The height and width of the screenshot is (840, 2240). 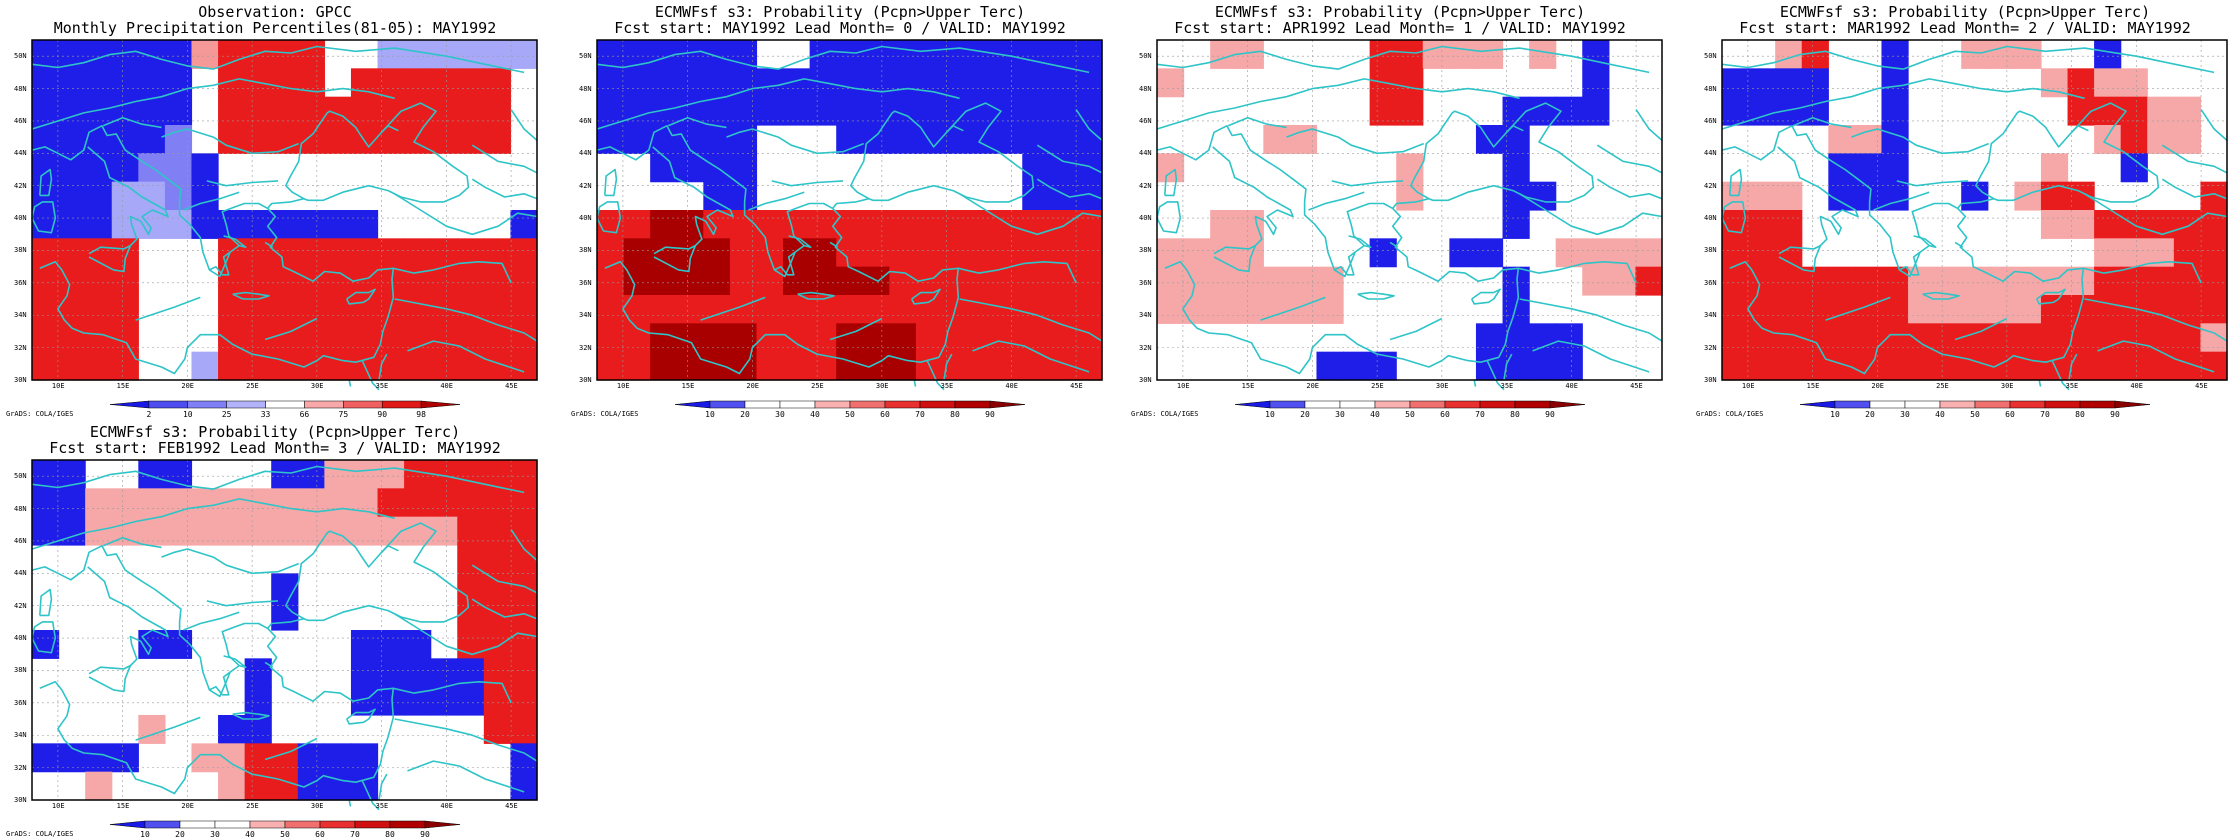 I want to click on coastline, so click(x=1409, y=218).